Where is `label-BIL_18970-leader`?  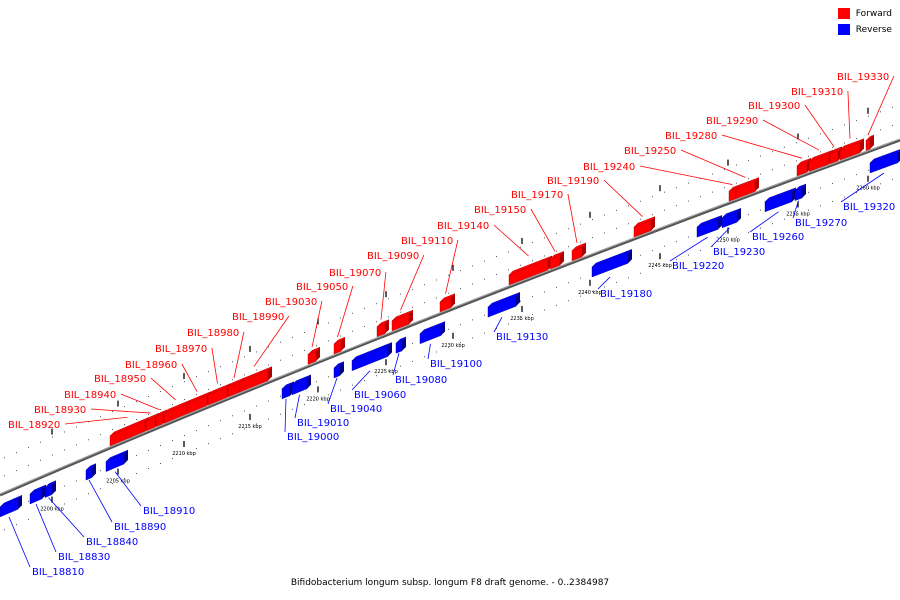 label-BIL_18970-leader is located at coordinates (214, 365).